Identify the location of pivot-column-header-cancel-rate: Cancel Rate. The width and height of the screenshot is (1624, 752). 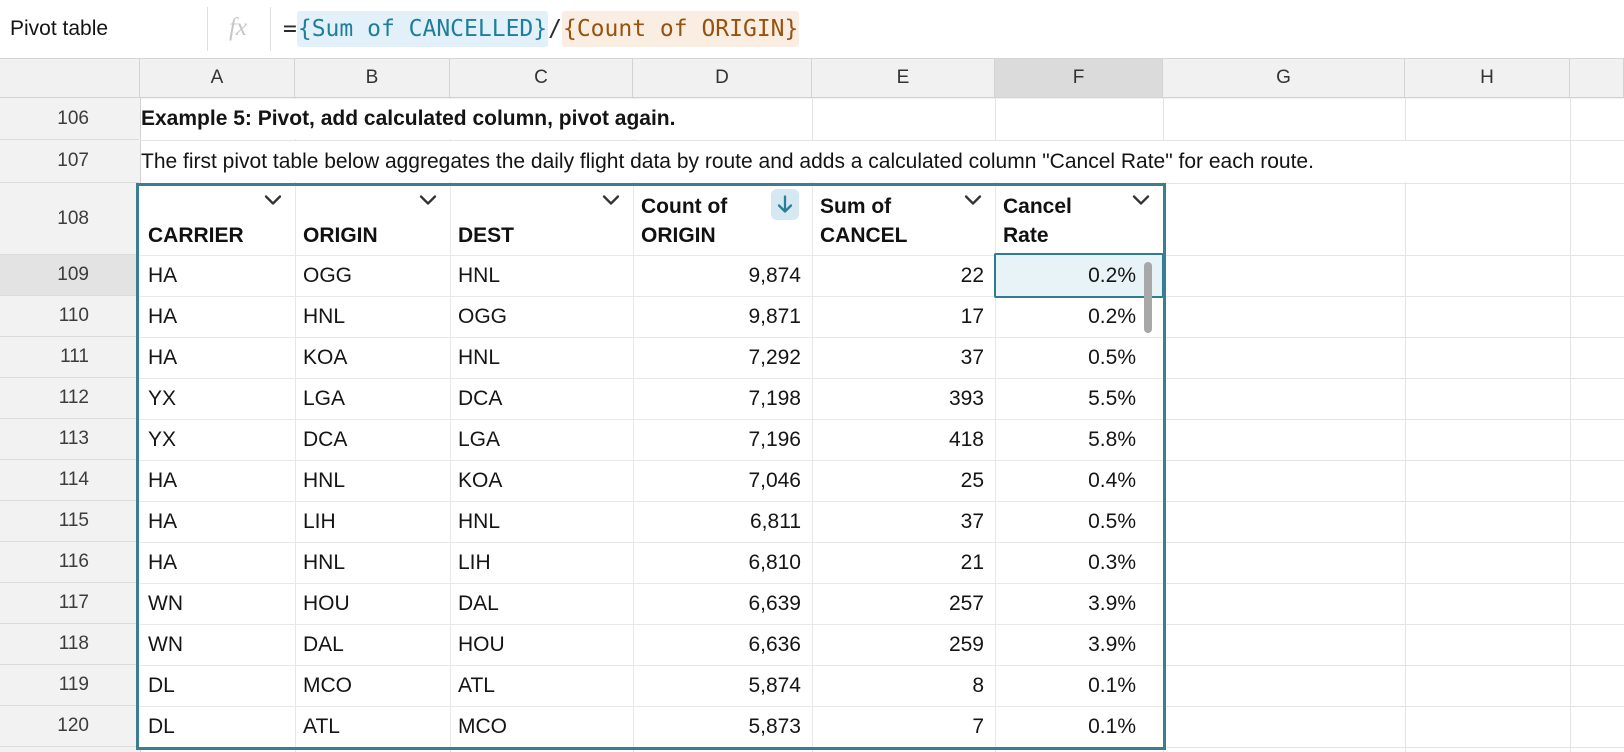
(1079, 220).